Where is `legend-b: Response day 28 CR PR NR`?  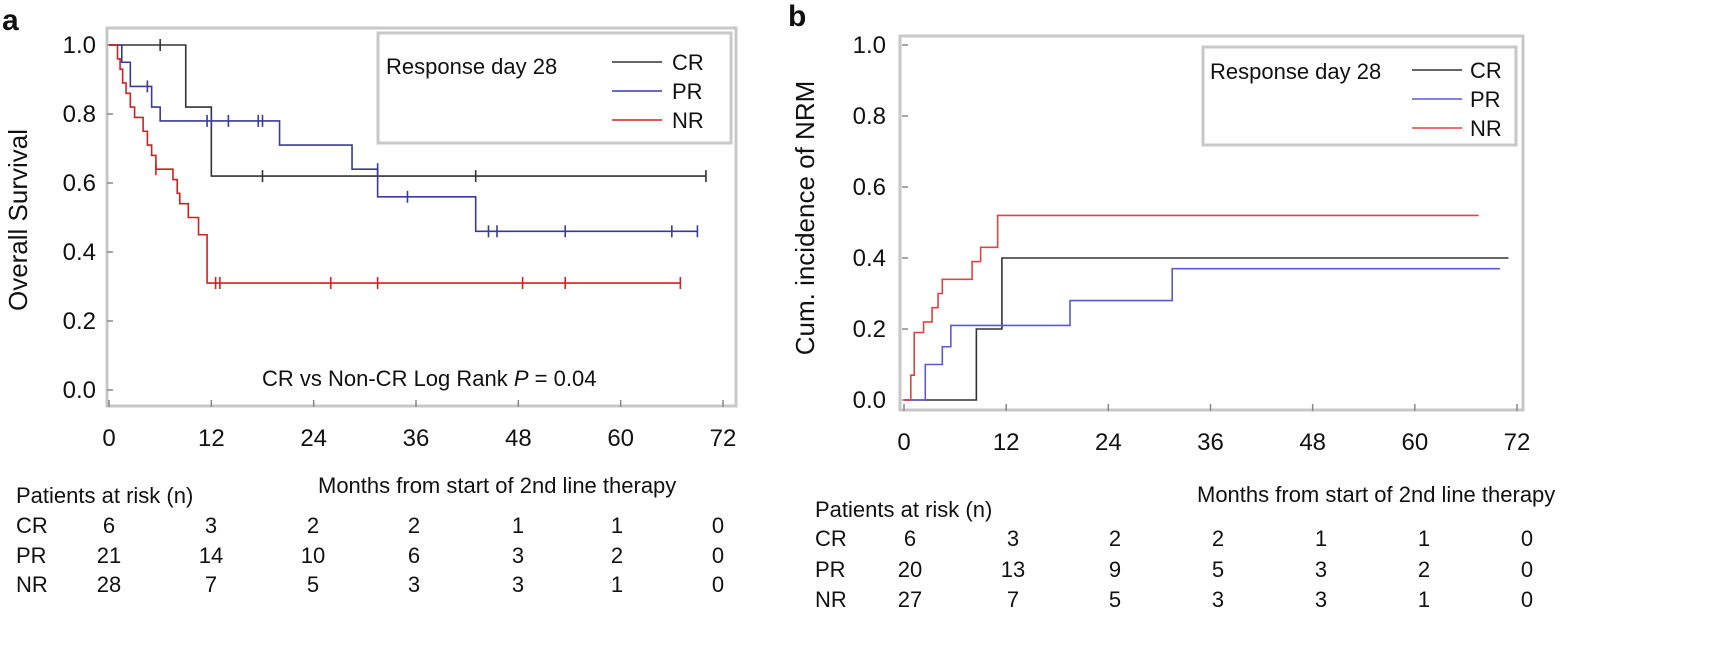
legend-b: Response day 28 CR PR NR is located at coordinates (1359, 96).